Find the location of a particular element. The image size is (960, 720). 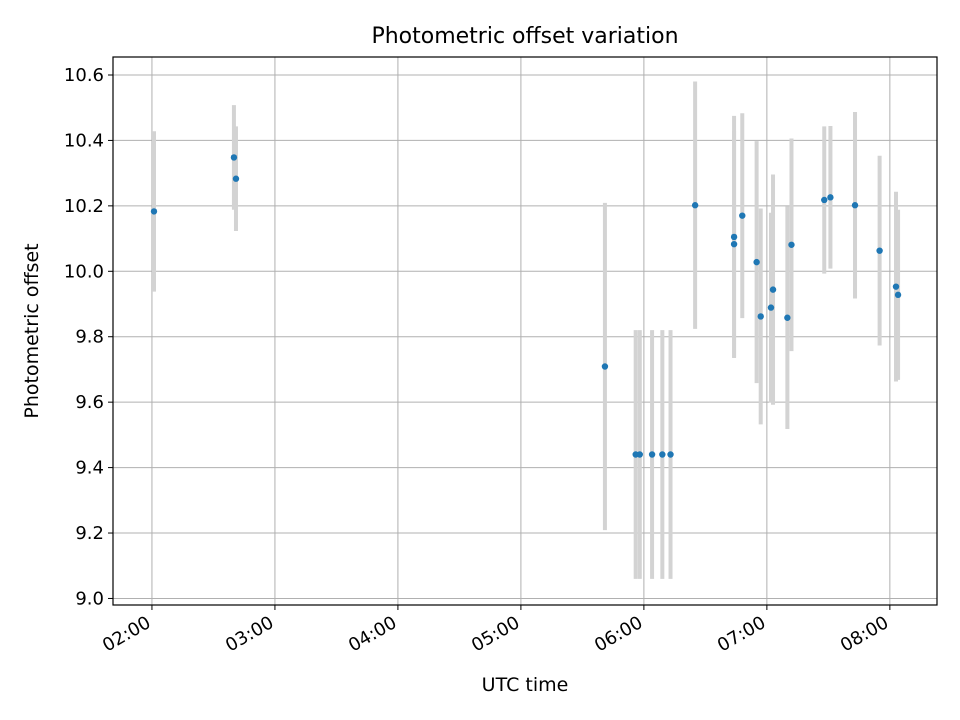

x-tick-label: 04:00 is located at coordinates (372, 634).